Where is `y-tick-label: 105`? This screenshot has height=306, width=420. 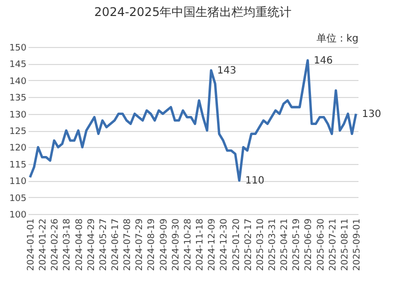 y-tick-label: 105 is located at coordinates (17, 199).